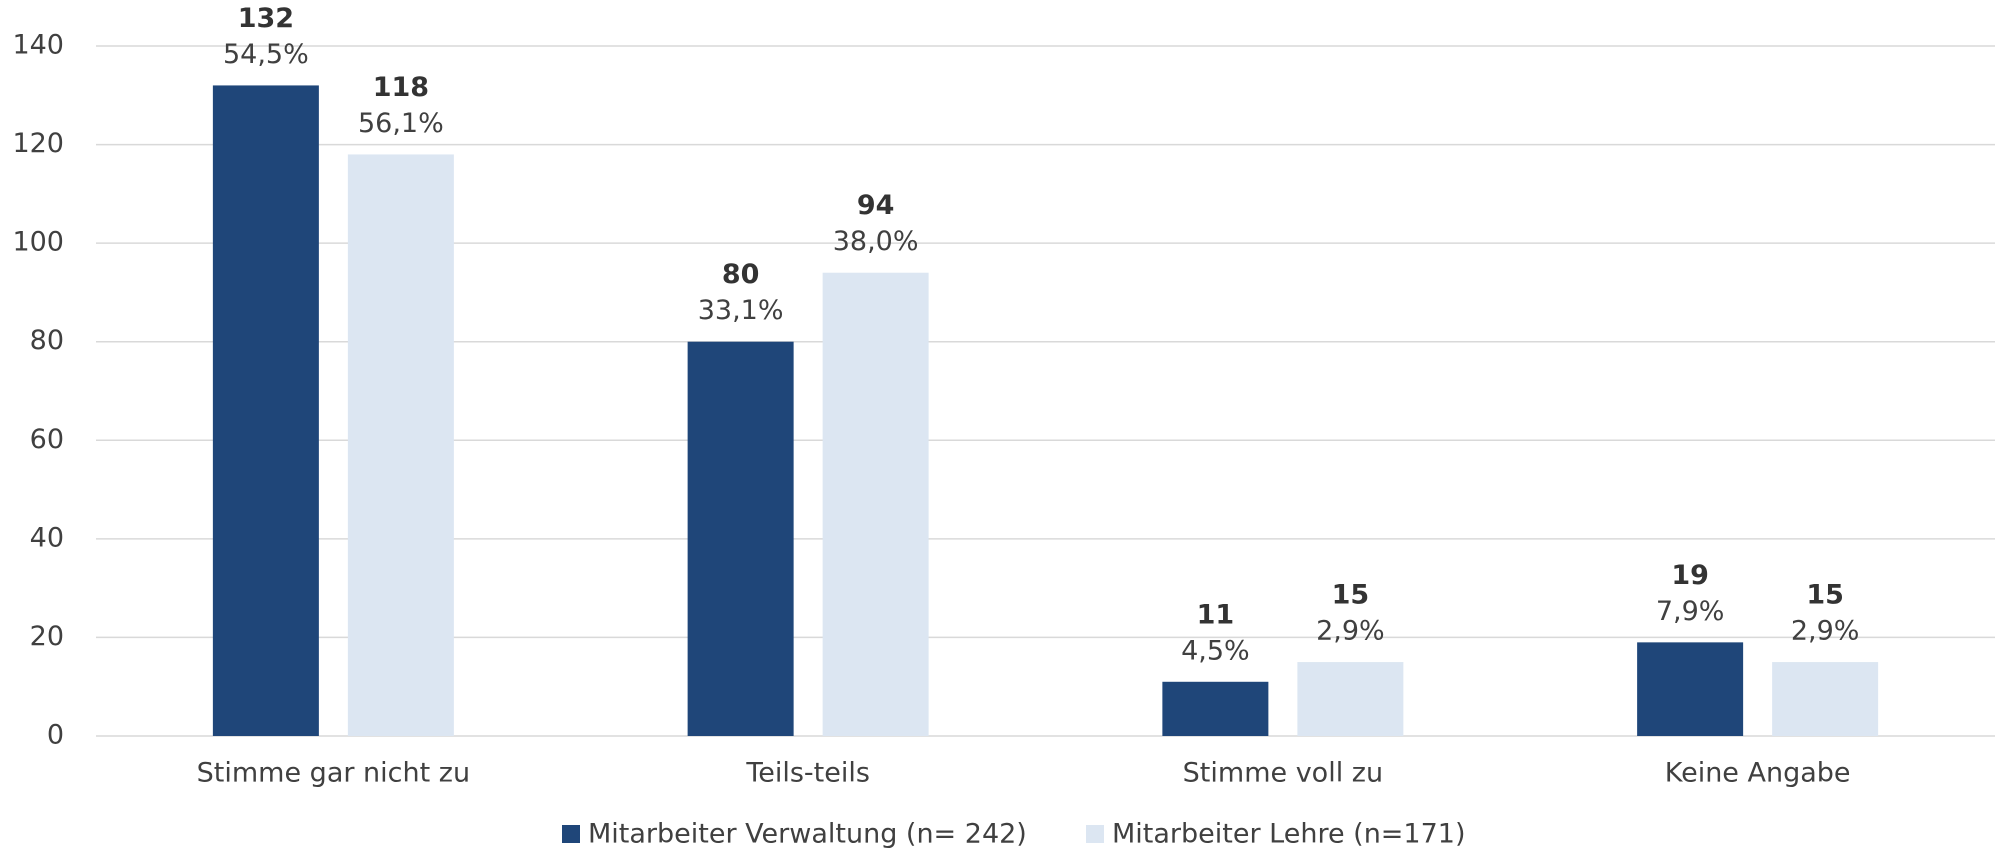 The width and height of the screenshot is (1999, 851). What do you see at coordinates (876, 241) in the screenshot?
I see `share-label: 38,0%` at bounding box center [876, 241].